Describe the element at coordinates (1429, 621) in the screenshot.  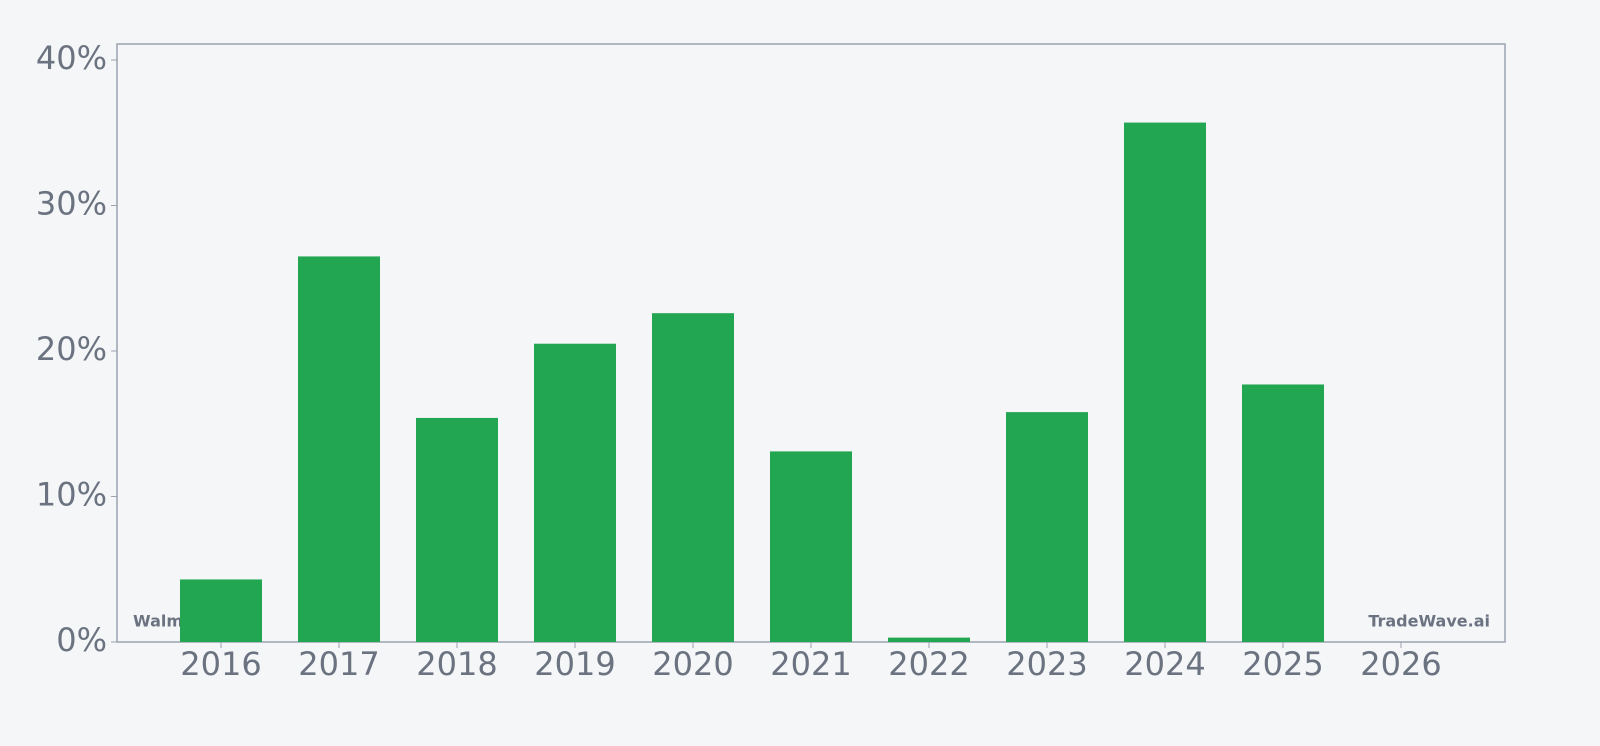
I see `watermark-right: TradeWave.ai` at that location.